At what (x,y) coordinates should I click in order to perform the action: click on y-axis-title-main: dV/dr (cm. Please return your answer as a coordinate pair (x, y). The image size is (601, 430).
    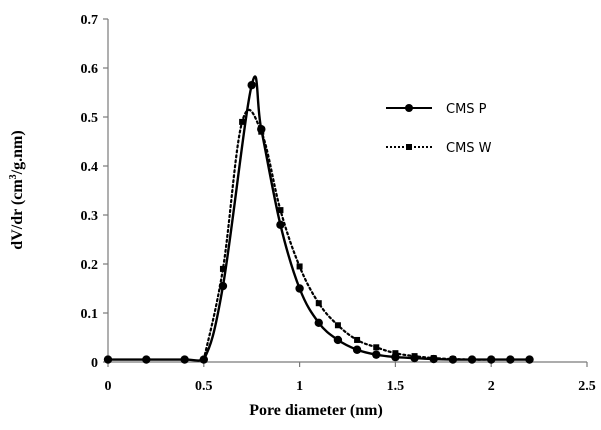
    Looking at the image, I should click on (17, 214).